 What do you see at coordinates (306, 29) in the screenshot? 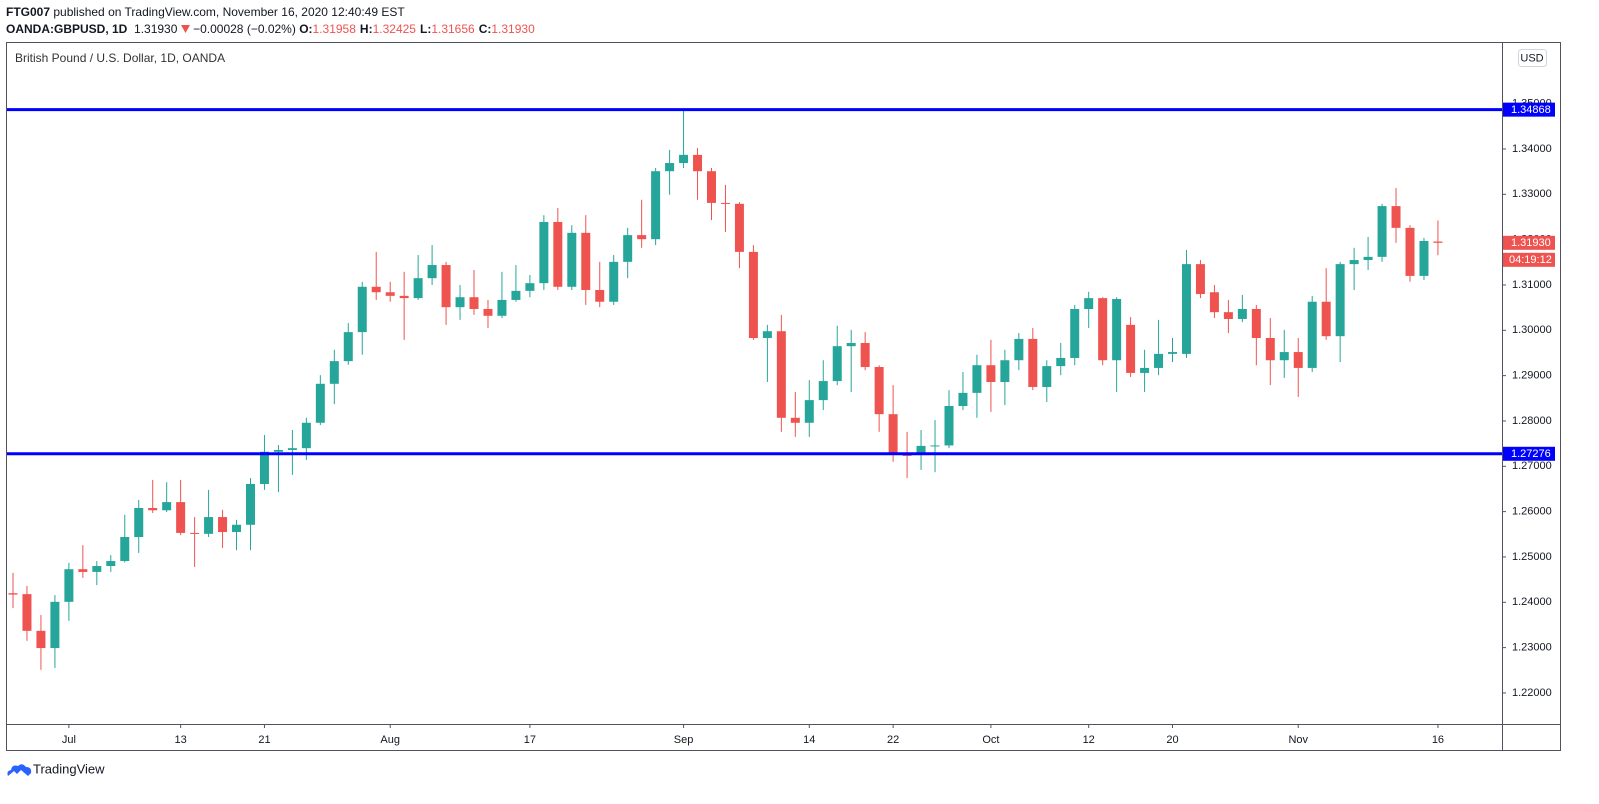
I see `ohlc-label: O:` at bounding box center [306, 29].